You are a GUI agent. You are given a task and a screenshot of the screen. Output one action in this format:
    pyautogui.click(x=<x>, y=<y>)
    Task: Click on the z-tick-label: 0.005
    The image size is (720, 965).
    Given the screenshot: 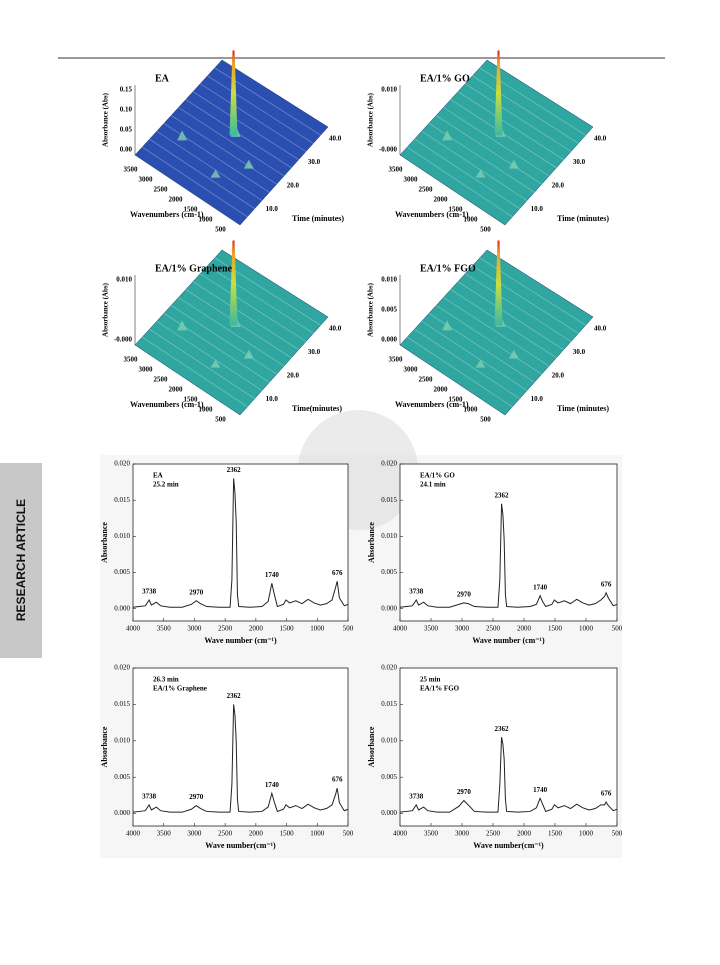 What is the action you would take?
    pyautogui.click(x=389, y=310)
    